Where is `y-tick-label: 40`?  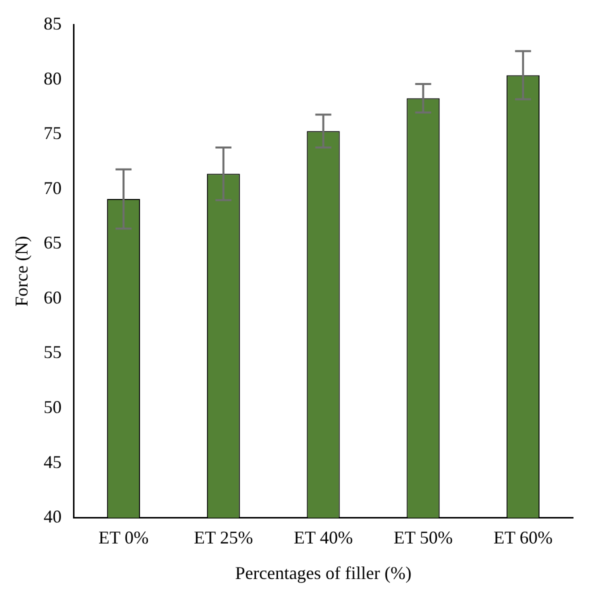
y-tick-label: 40 is located at coordinates (53, 516).